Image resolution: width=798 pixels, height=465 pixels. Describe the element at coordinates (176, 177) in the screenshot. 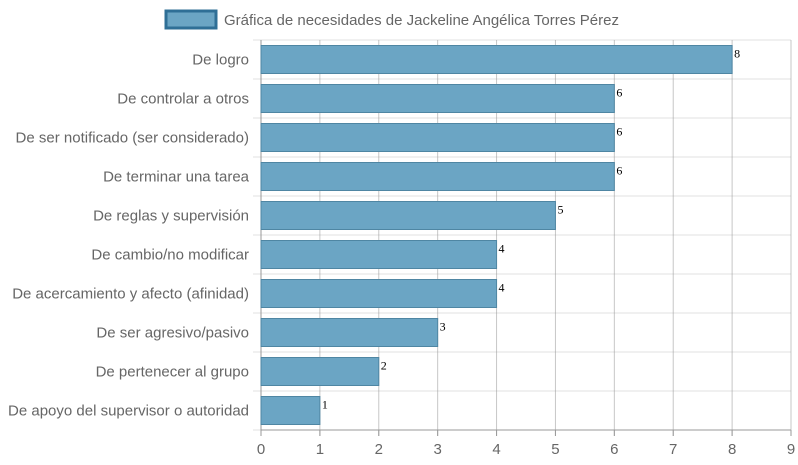

I see `category-label: De terminar una tarea` at that location.